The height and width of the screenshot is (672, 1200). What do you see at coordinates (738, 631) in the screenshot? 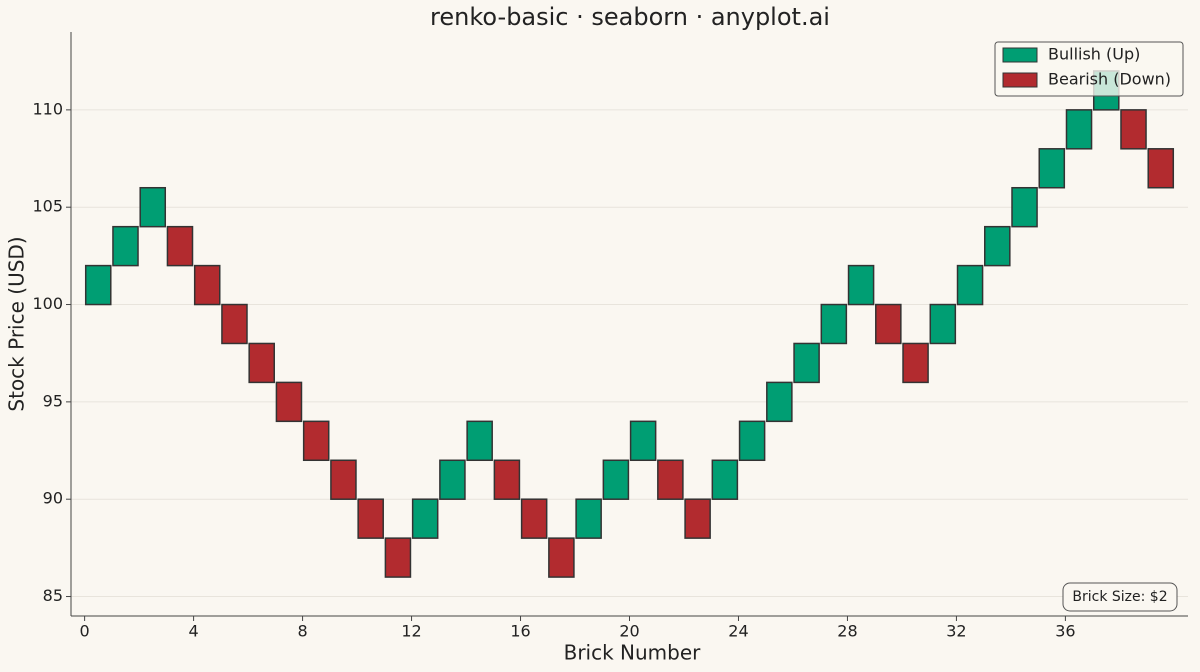
I see `x-tick-label: 24` at bounding box center [738, 631].